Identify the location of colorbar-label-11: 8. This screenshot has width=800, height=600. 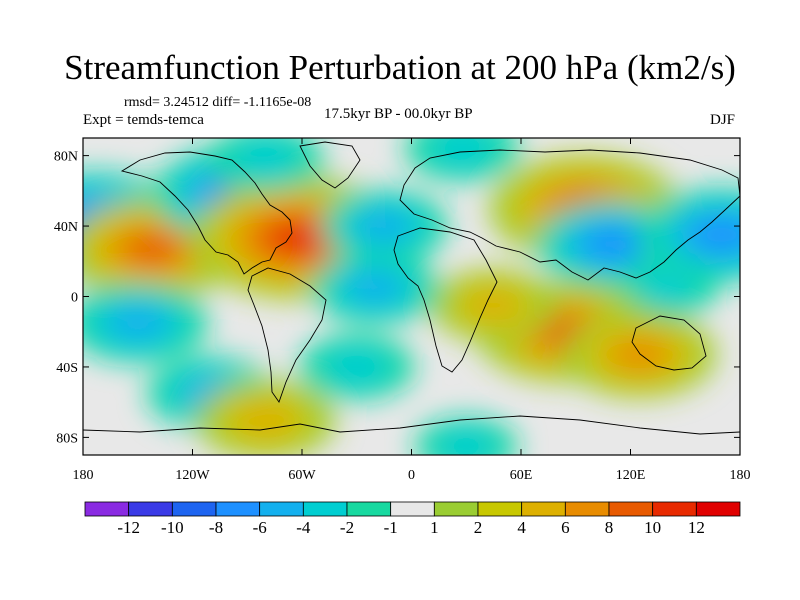
(609, 527).